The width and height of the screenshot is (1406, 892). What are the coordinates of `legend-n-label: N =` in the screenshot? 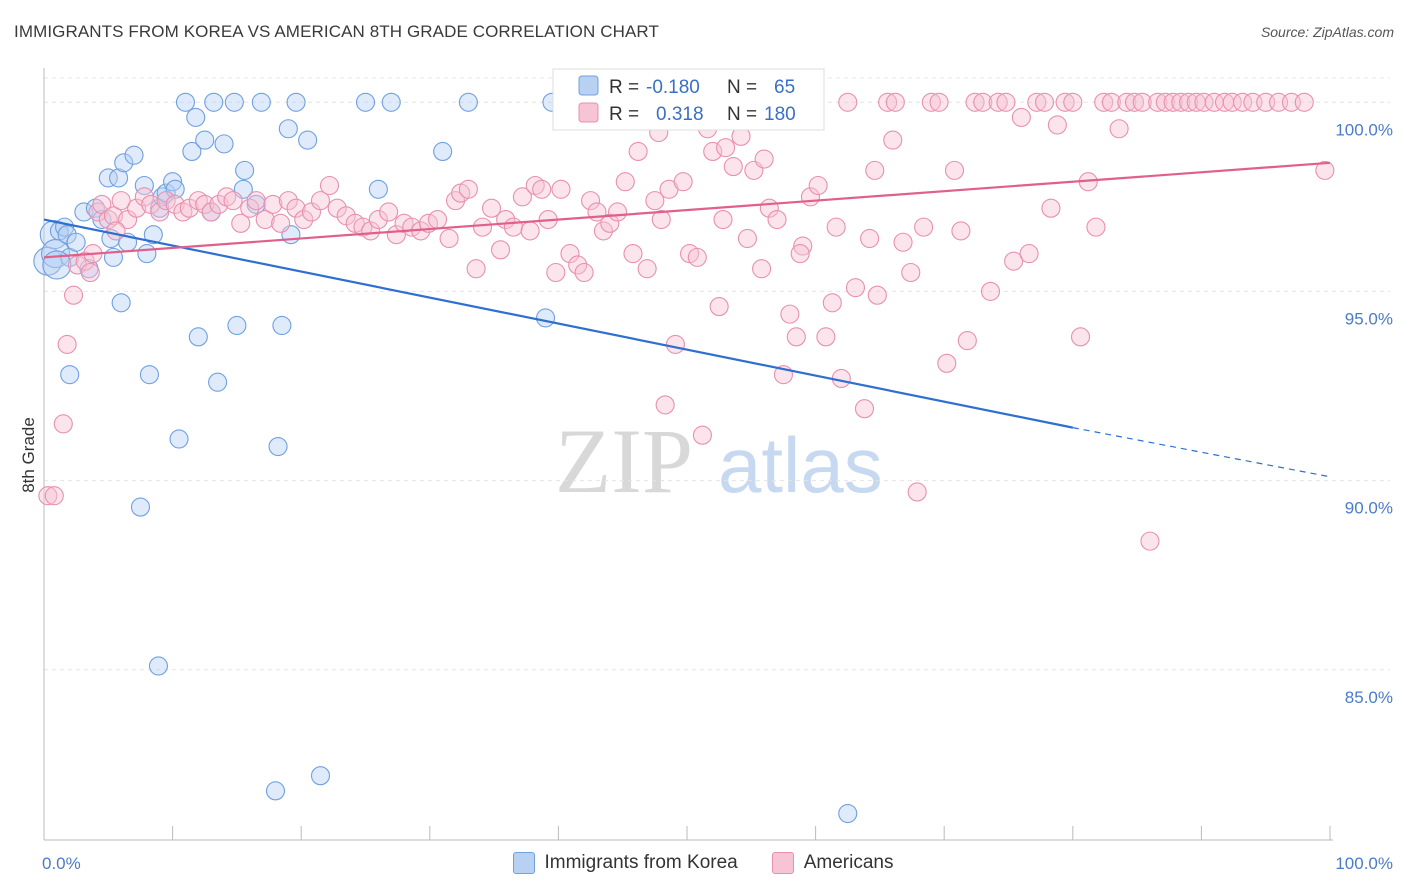 It's located at (742, 87).